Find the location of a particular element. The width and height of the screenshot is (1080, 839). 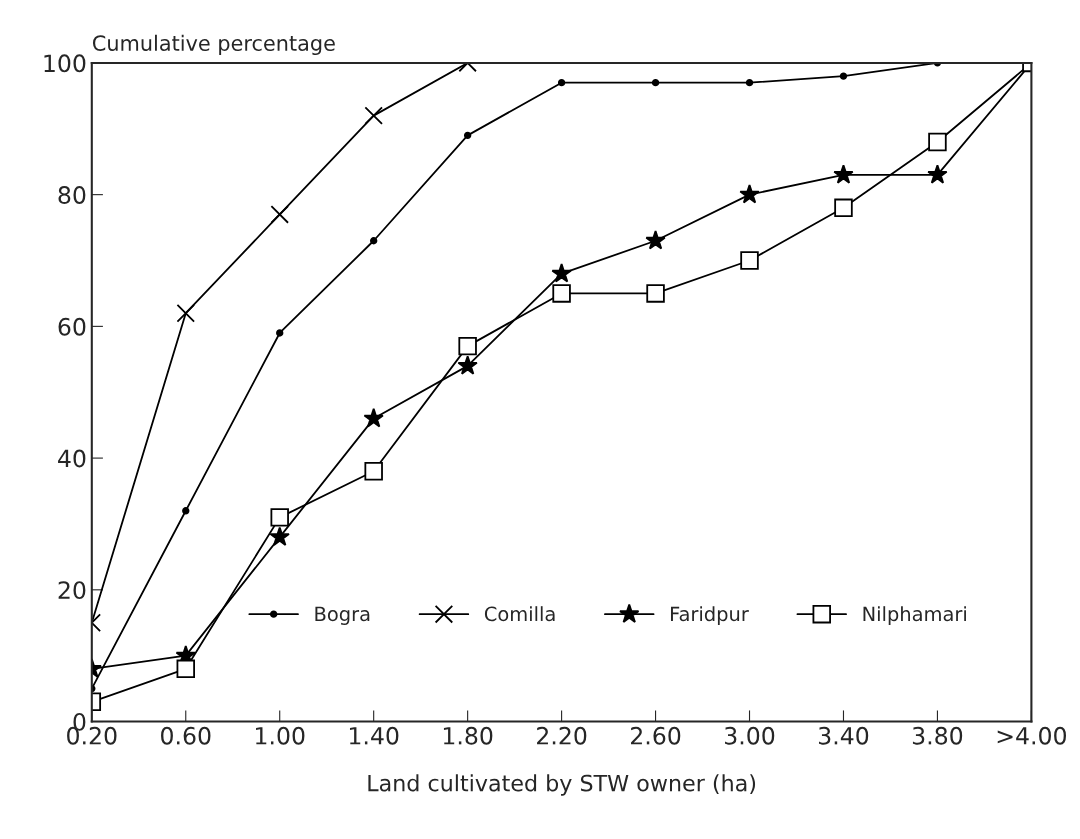

x-tick-label: 3.40 is located at coordinates (843, 735).